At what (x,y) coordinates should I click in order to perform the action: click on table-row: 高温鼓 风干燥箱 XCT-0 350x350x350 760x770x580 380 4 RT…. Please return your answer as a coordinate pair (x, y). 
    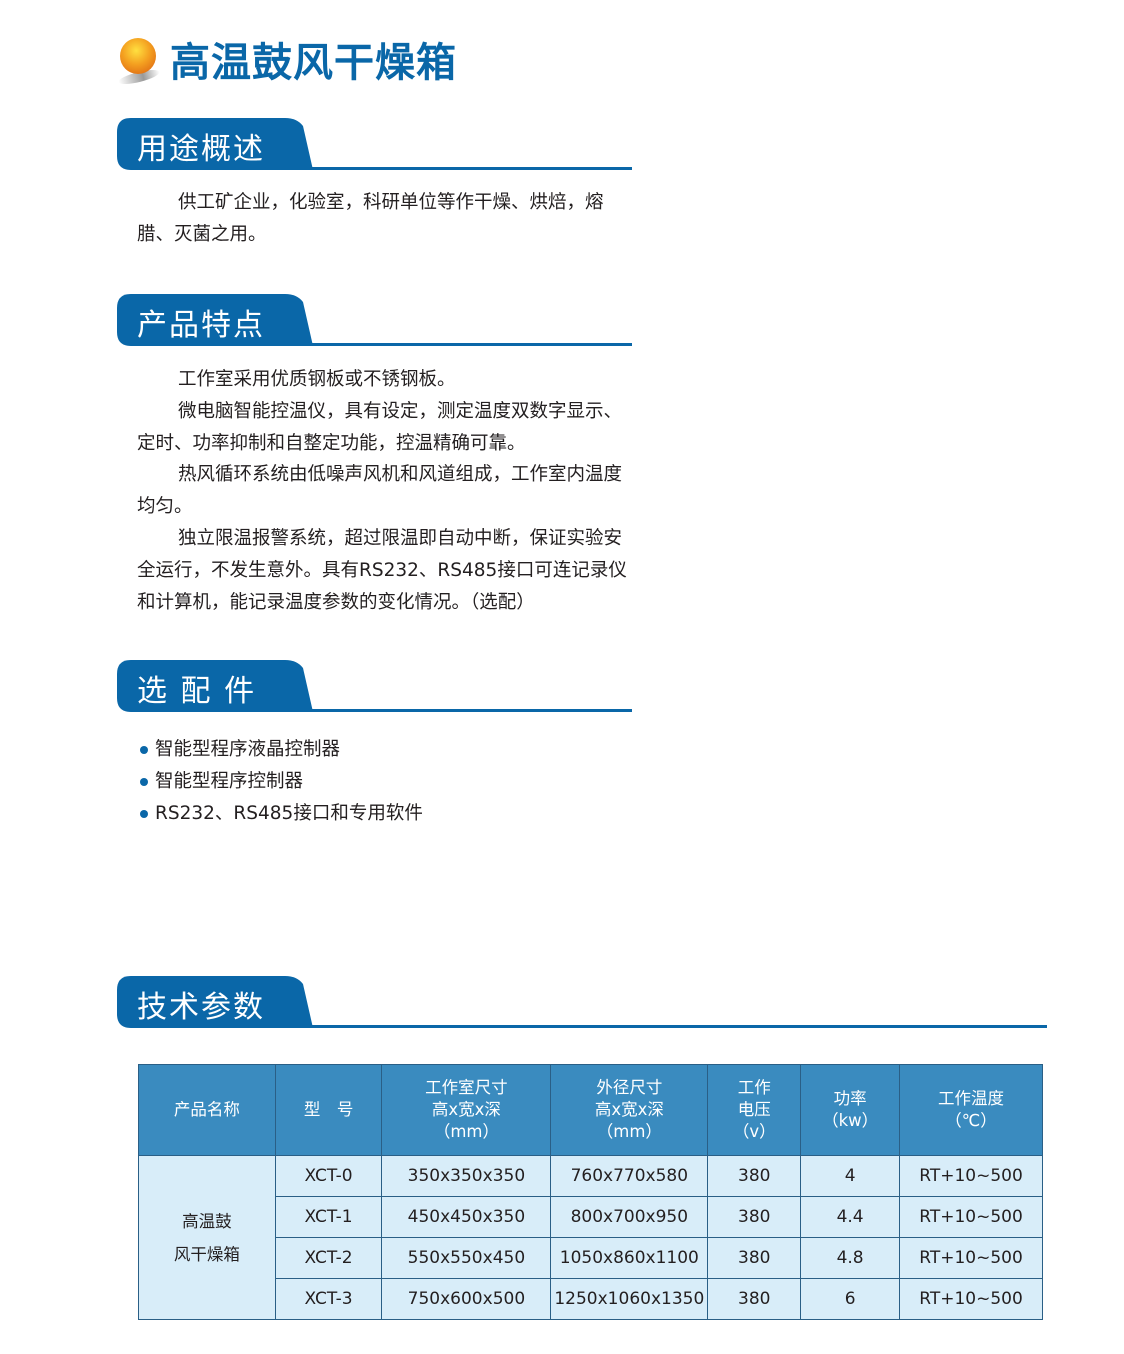
    Looking at the image, I should click on (590, 1237).